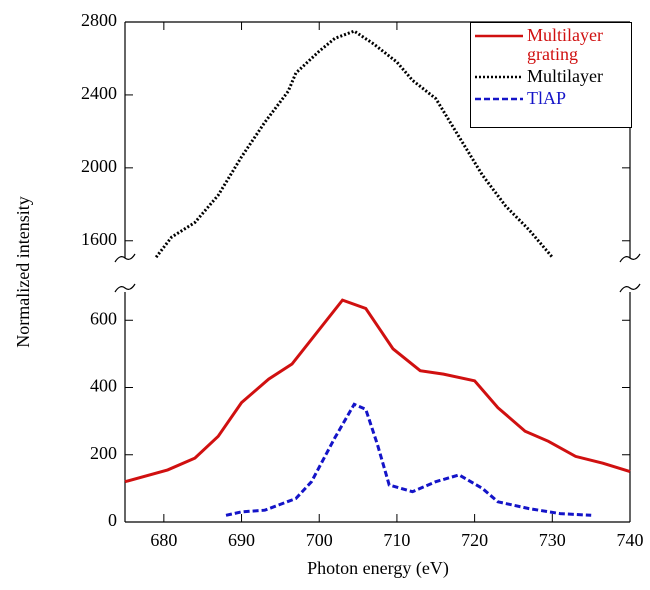 The width and height of the screenshot is (650, 590). I want to click on x-tick-label: 740, so click(630, 540).